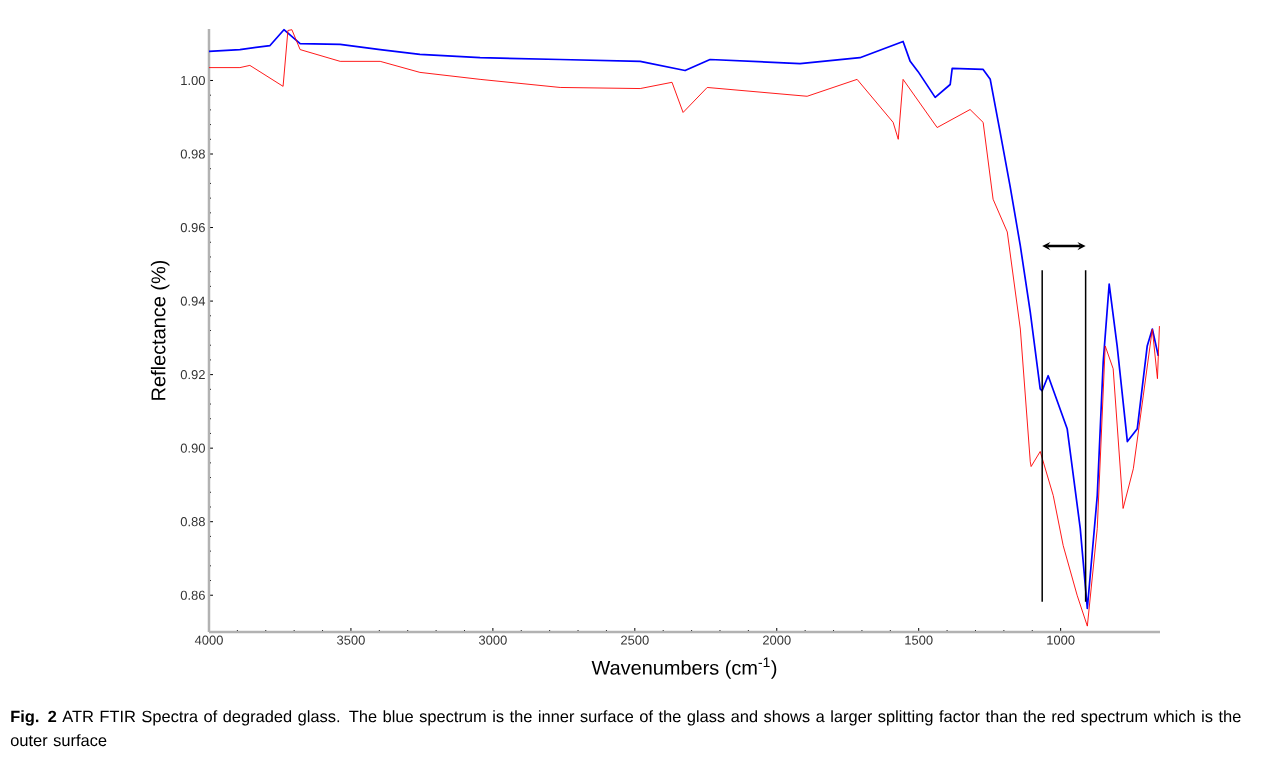  What do you see at coordinates (635, 640) in the screenshot?
I see `x-tick-label: 2500` at bounding box center [635, 640].